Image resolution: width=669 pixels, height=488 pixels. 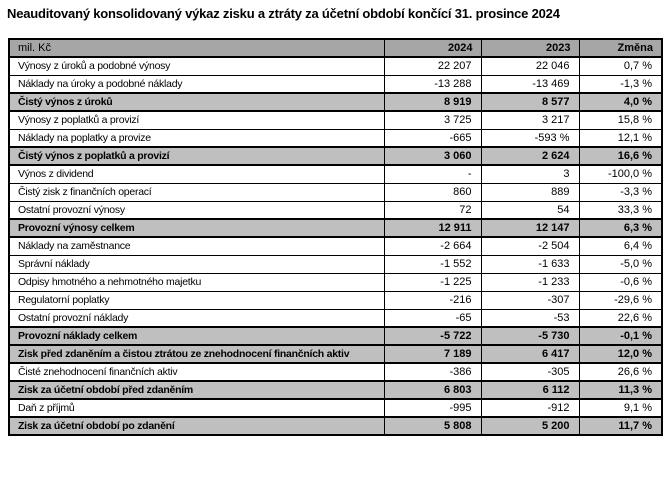 I want to click on table-row: Výnos z dividend -3 -100,0 %, so click(x=335, y=174).